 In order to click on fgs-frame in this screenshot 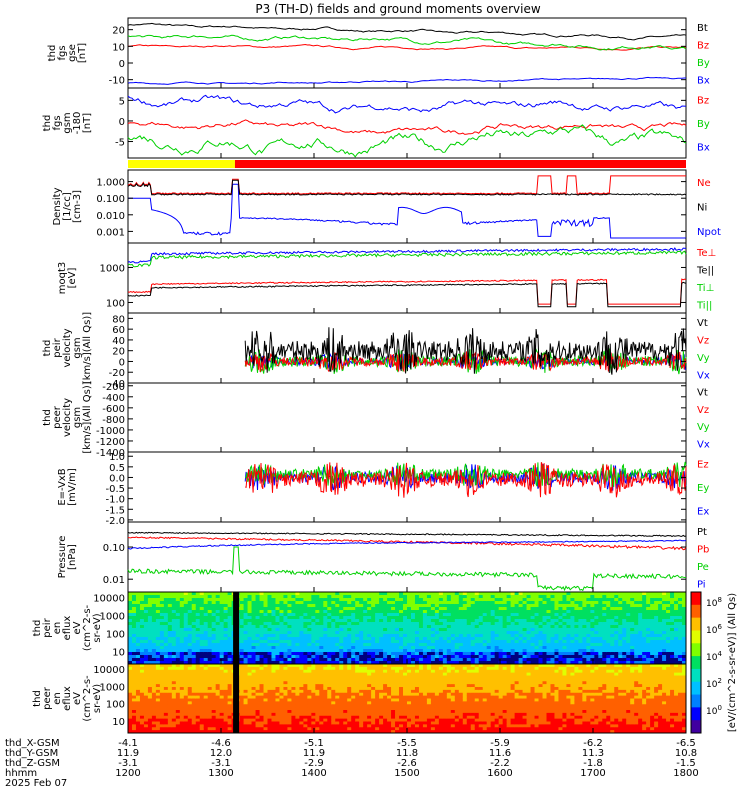, I will do `click(407, 53)`.